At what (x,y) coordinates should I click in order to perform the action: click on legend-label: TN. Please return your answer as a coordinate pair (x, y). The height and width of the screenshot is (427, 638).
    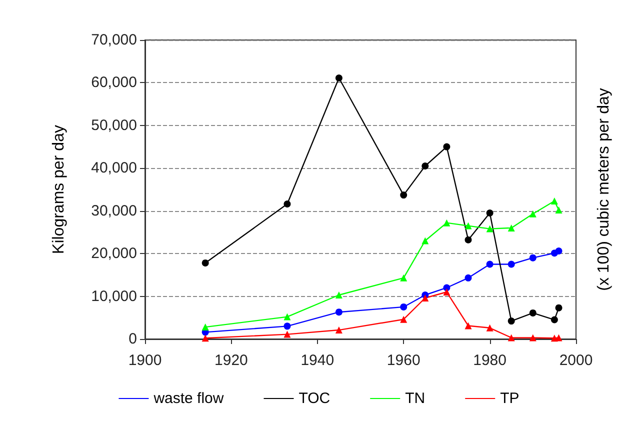
    Looking at the image, I should click on (415, 398).